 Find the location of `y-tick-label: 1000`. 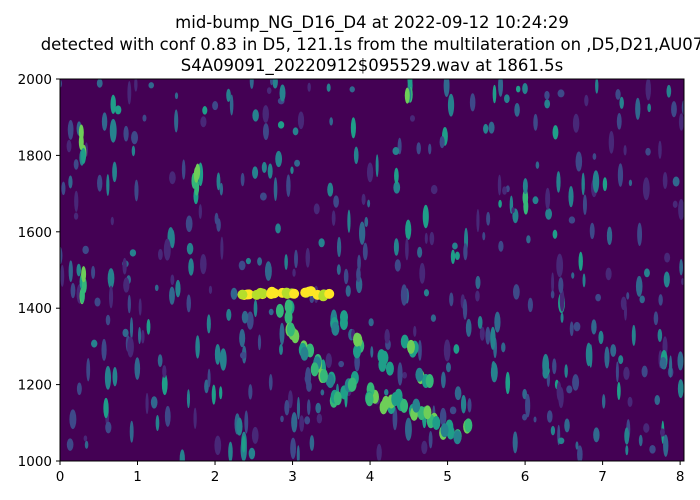

y-tick-label: 1000 is located at coordinates (35, 462).